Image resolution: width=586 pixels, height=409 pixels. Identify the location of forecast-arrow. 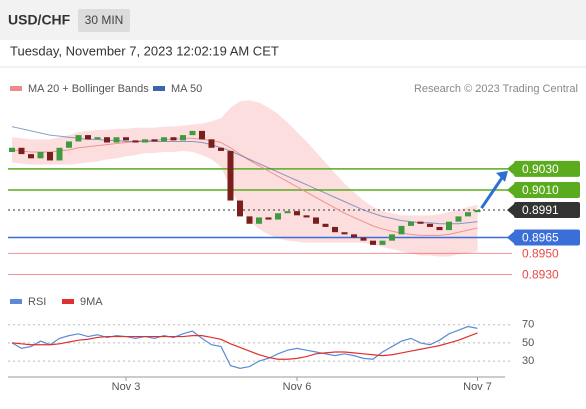
(493, 191).